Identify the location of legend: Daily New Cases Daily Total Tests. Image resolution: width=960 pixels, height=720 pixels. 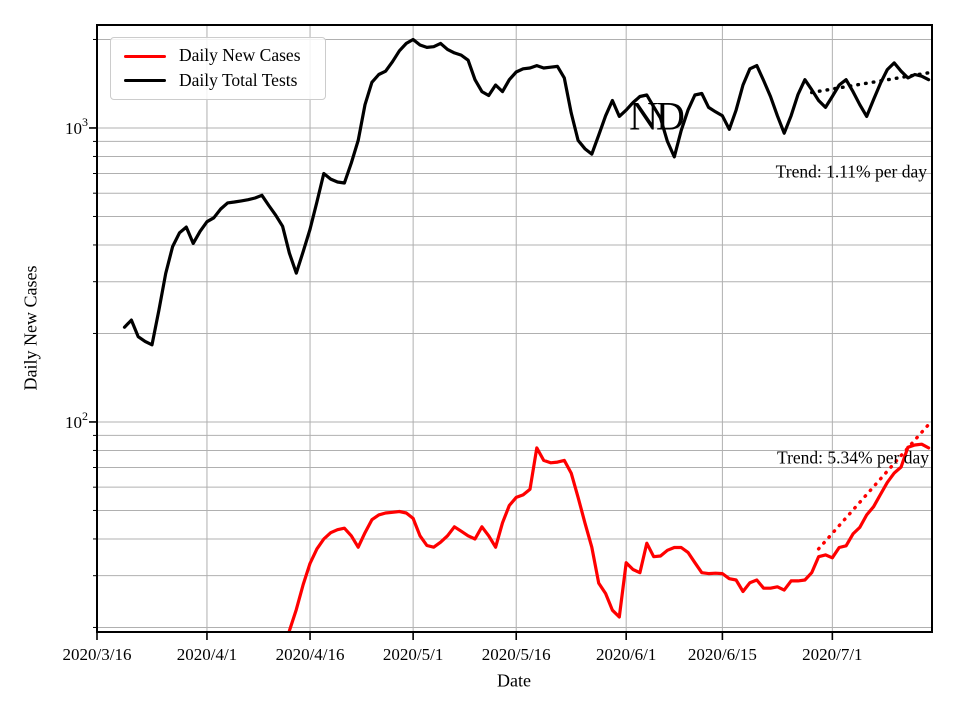
(218, 68).